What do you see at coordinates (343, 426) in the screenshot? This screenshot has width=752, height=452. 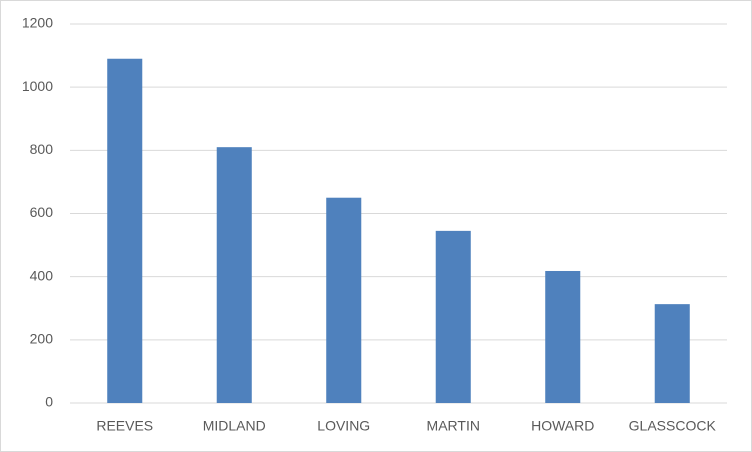 I see `x-tick-label: LOVING` at bounding box center [343, 426].